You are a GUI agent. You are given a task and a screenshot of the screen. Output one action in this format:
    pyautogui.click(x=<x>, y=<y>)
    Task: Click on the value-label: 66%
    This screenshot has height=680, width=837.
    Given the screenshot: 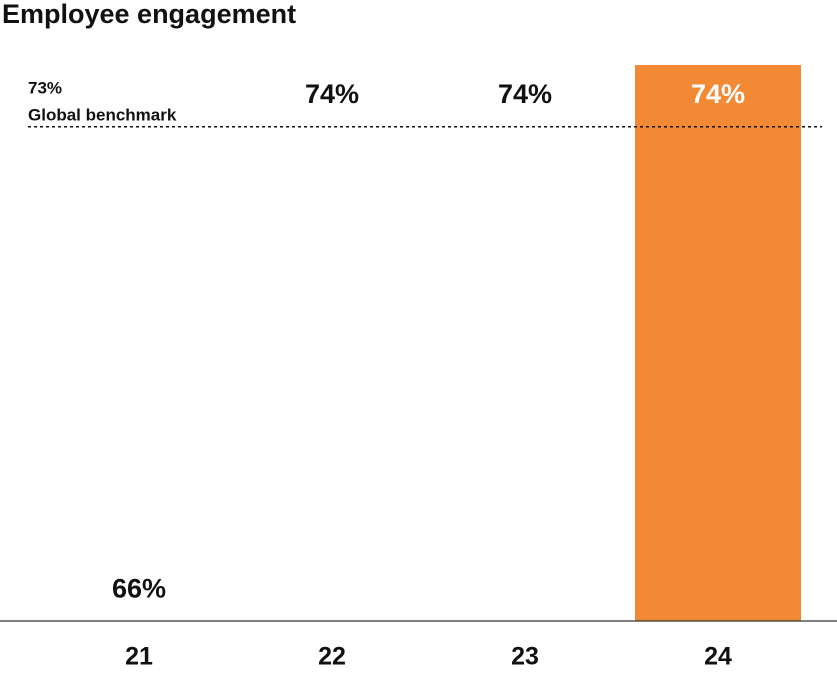 What is the action you would take?
    pyautogui.click(x=139, y=588)
    